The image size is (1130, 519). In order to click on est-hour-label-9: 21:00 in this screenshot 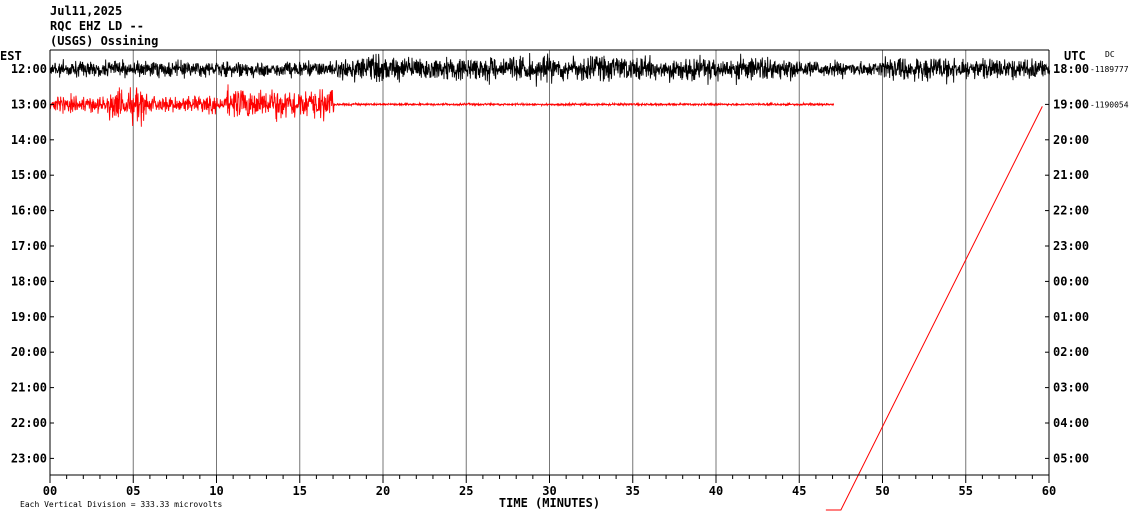, I will do `click(29, 388)`.